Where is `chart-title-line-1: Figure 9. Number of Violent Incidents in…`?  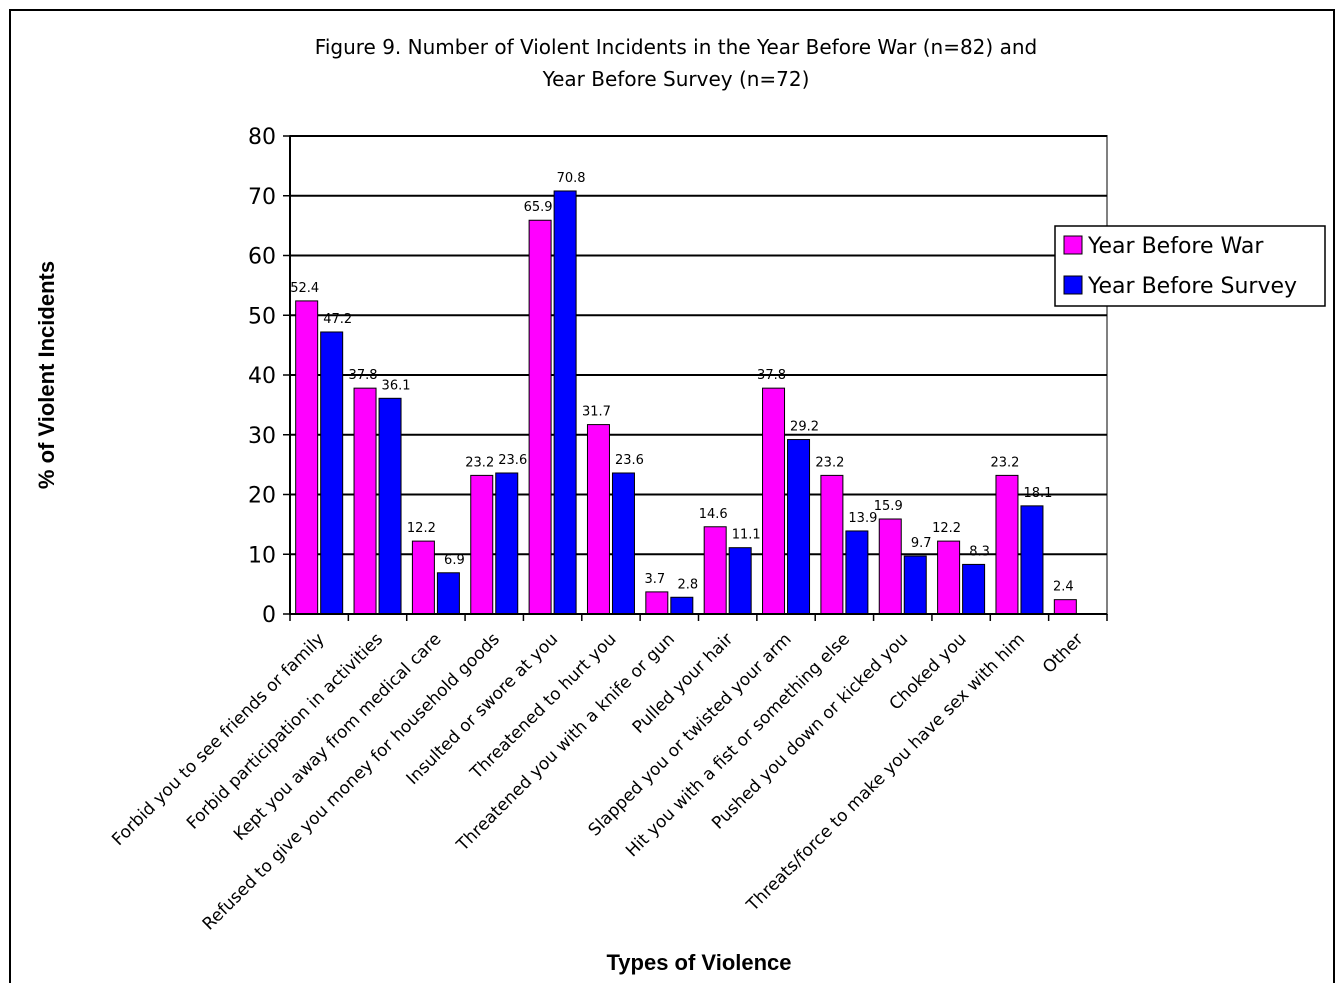
chart-title-line-1: Figure 9. Number of Violent Incidents in… is located at coordinates (676, 47).